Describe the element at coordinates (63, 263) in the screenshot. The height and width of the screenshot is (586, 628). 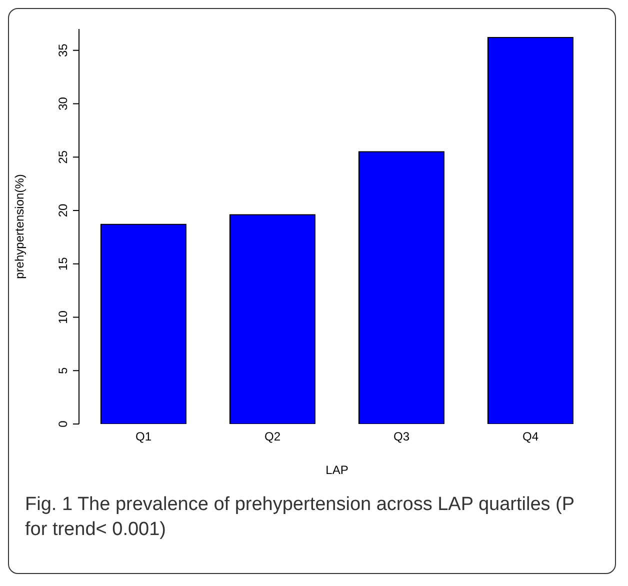
I see `y-tick-label: 15` at that location.